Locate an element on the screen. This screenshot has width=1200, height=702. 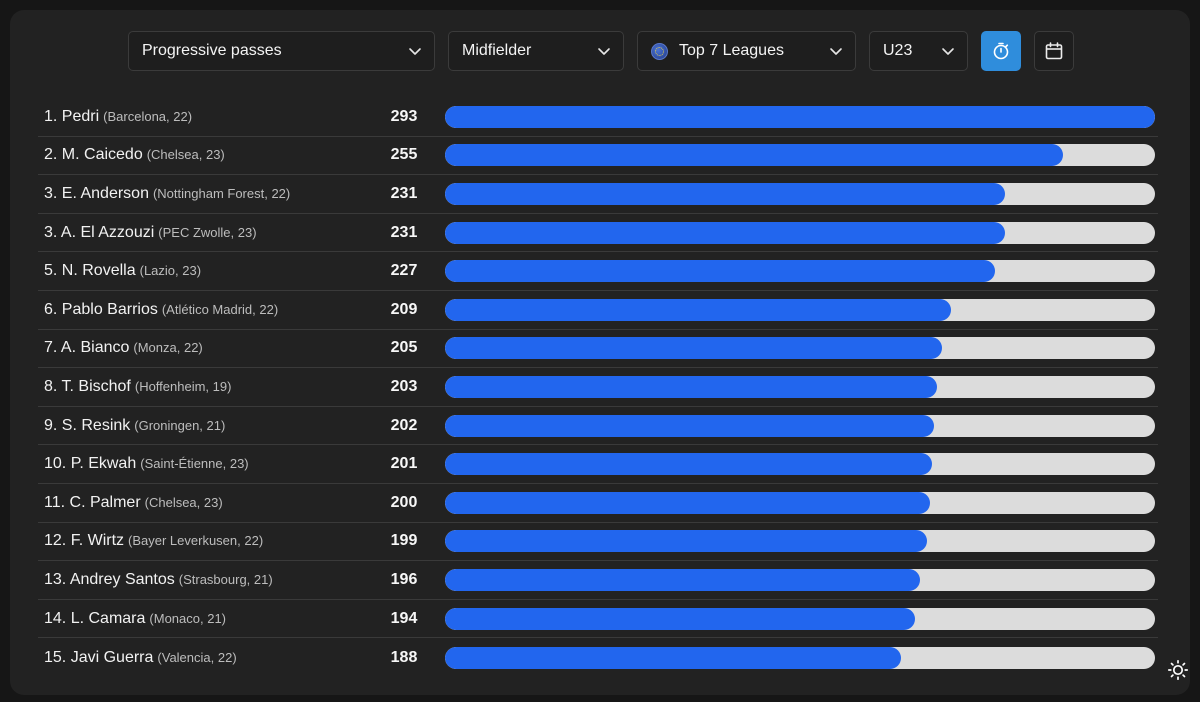
age-select-label: U23 is located at coordinates (898, 50).